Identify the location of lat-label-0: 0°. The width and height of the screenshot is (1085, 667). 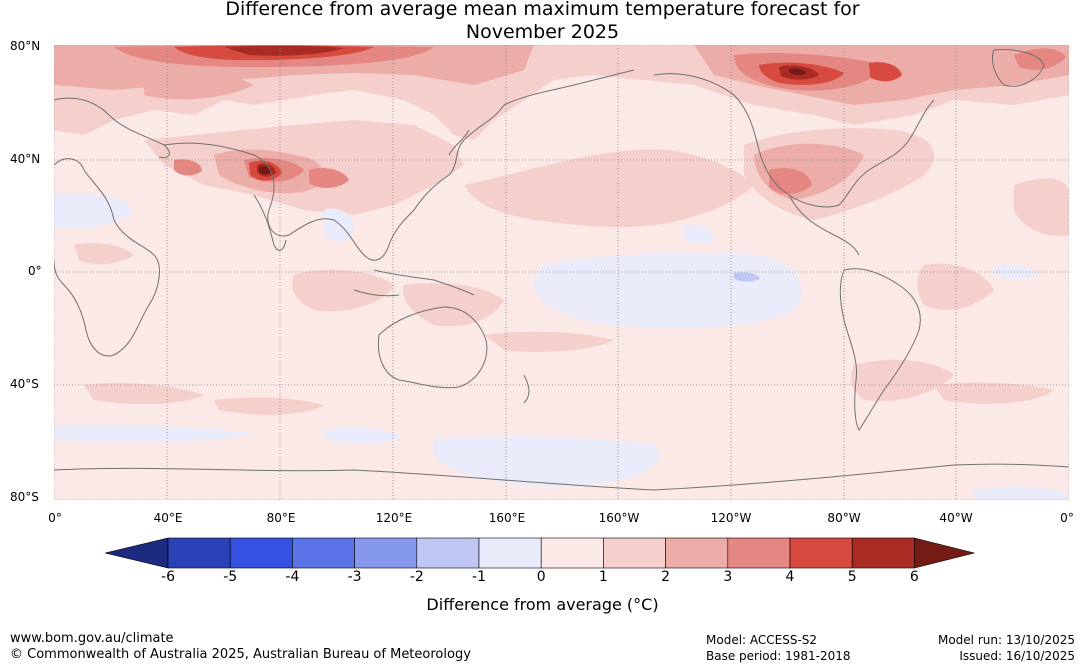
(35, 271).